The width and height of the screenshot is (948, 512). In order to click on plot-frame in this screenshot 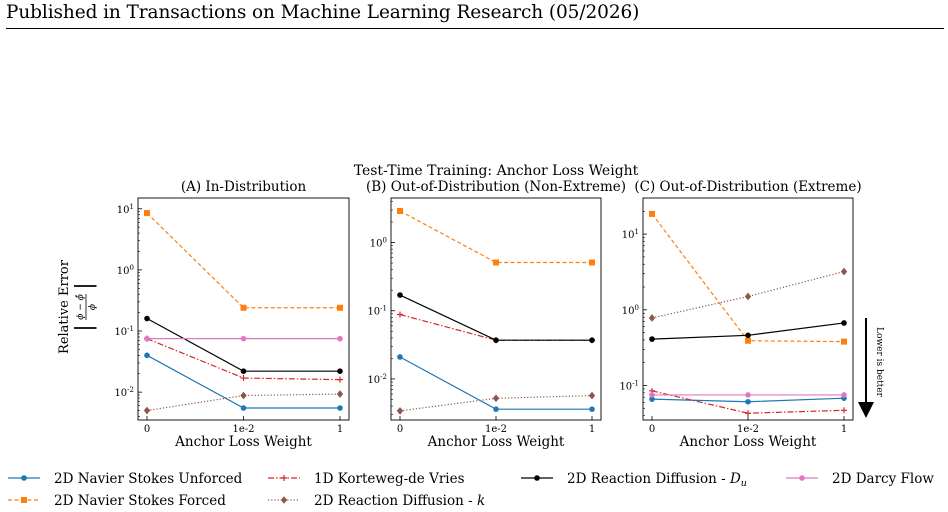, I will do `click(496, 309)`.